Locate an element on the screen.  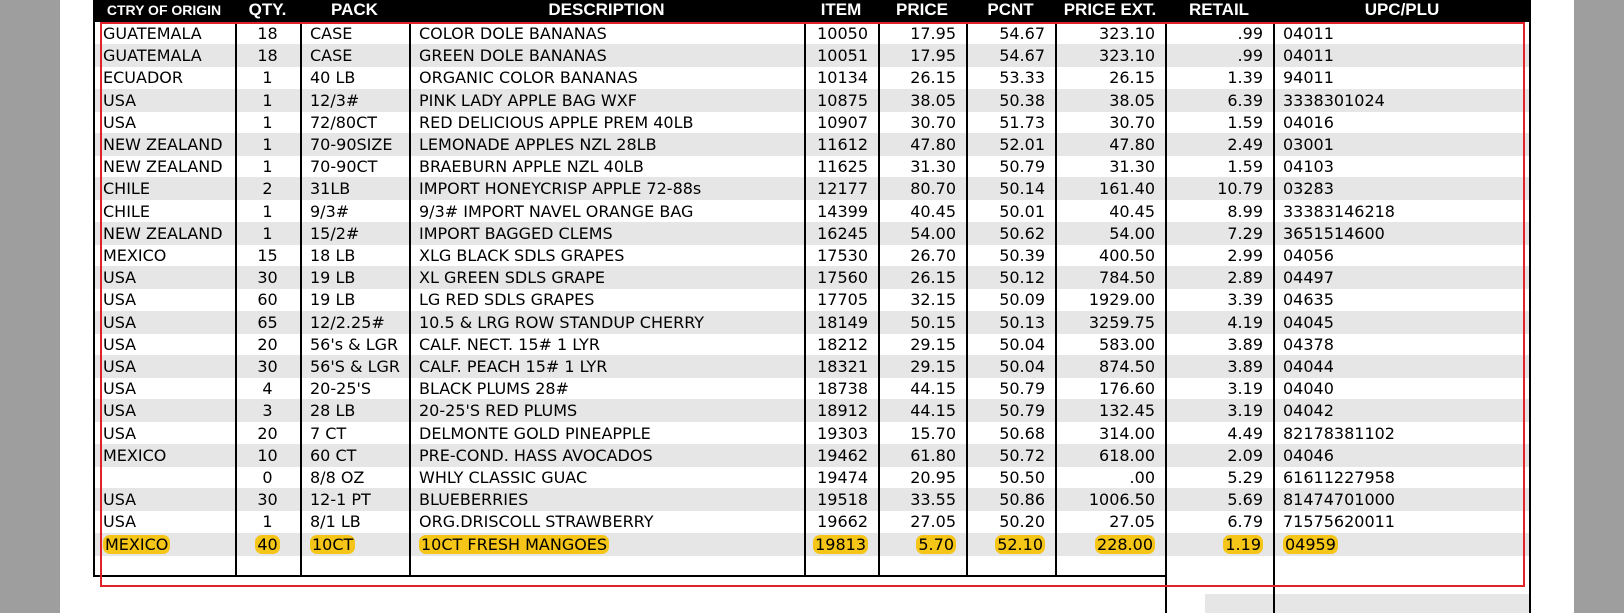
column-header-item: ITEM is located at coordinates (841, 9).